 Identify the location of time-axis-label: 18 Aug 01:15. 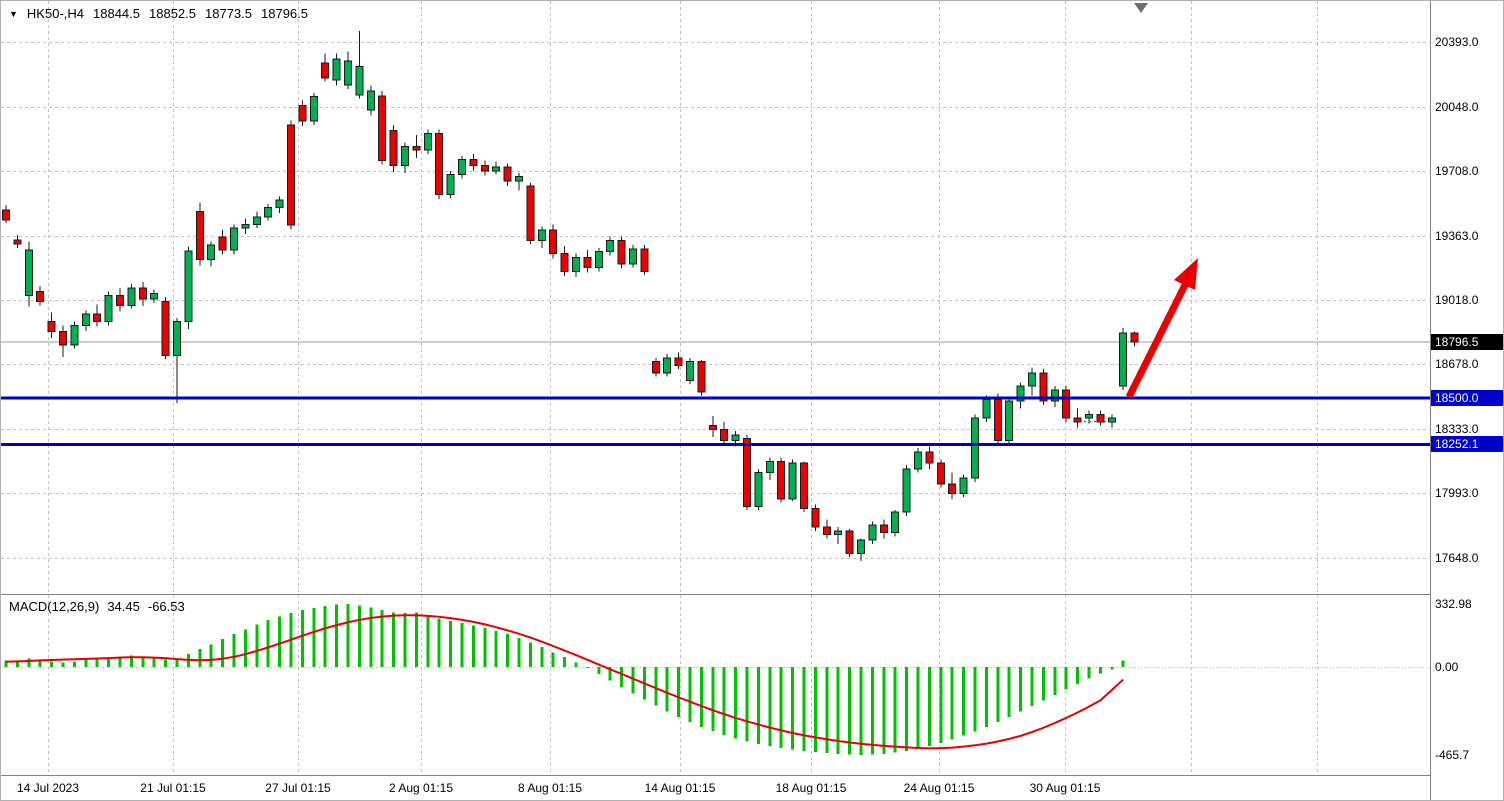
(811, 788).